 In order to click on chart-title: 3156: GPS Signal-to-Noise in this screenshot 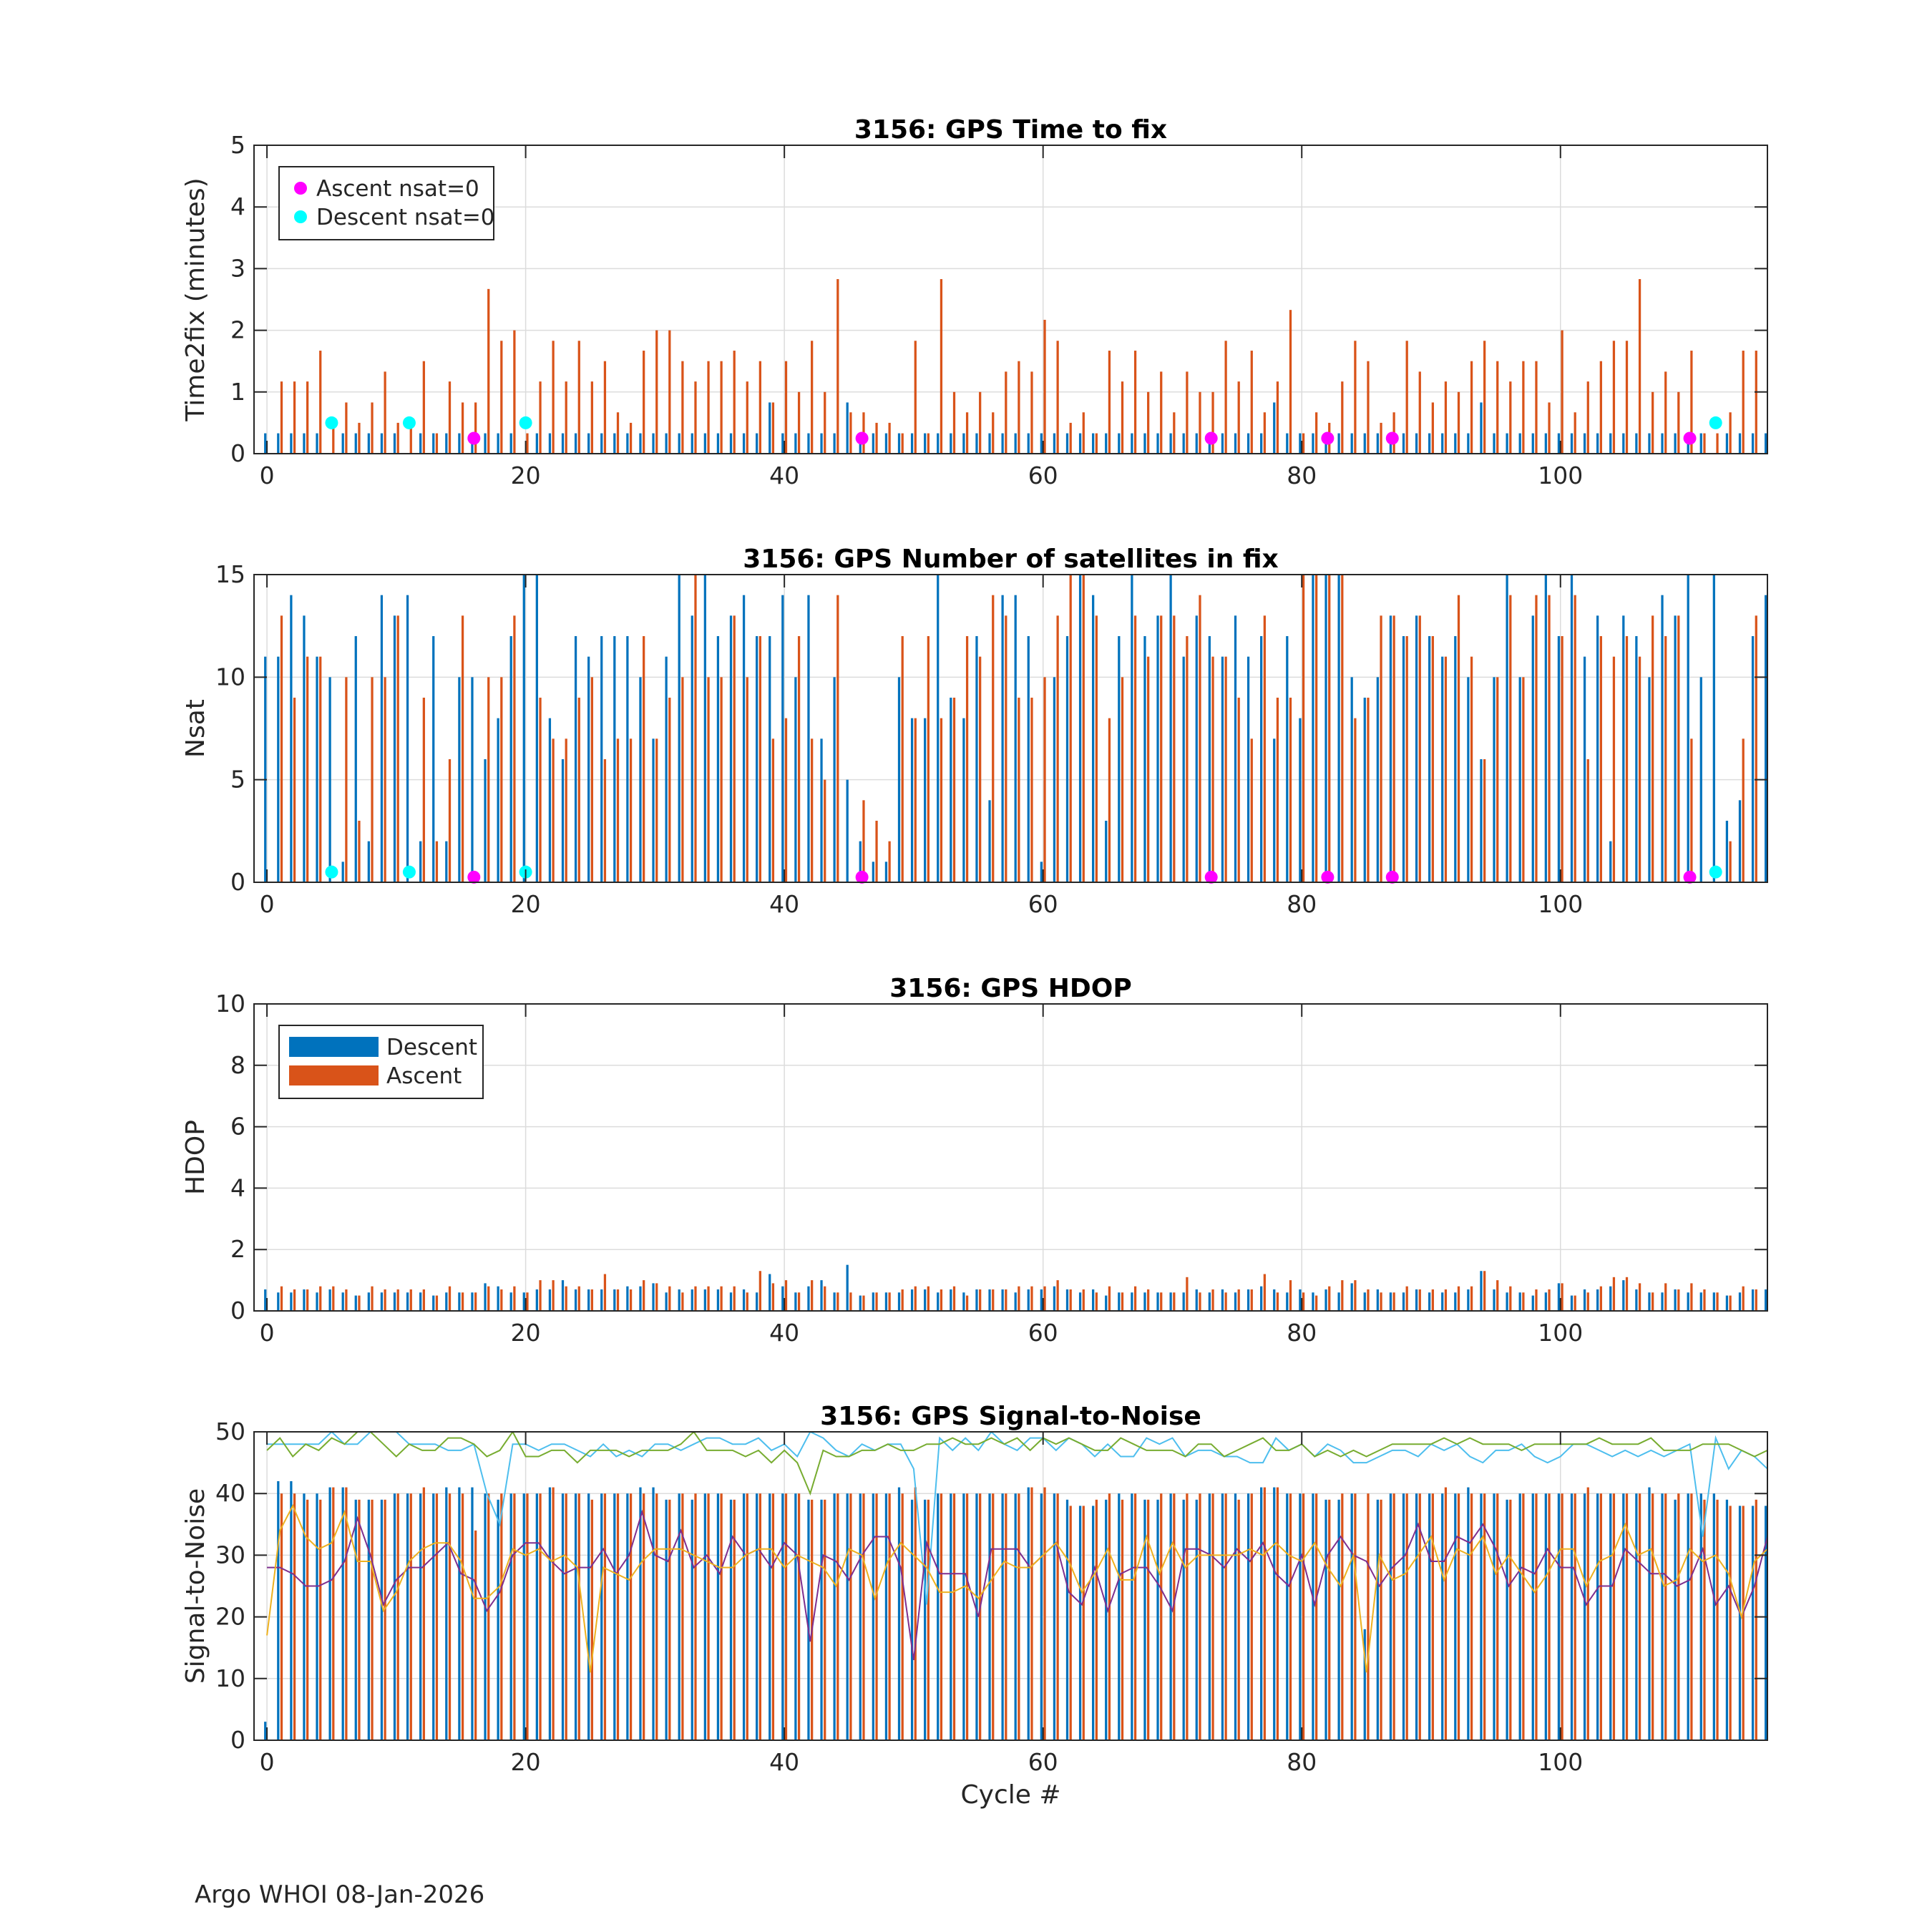, I will do `click(1010, 1416)`.